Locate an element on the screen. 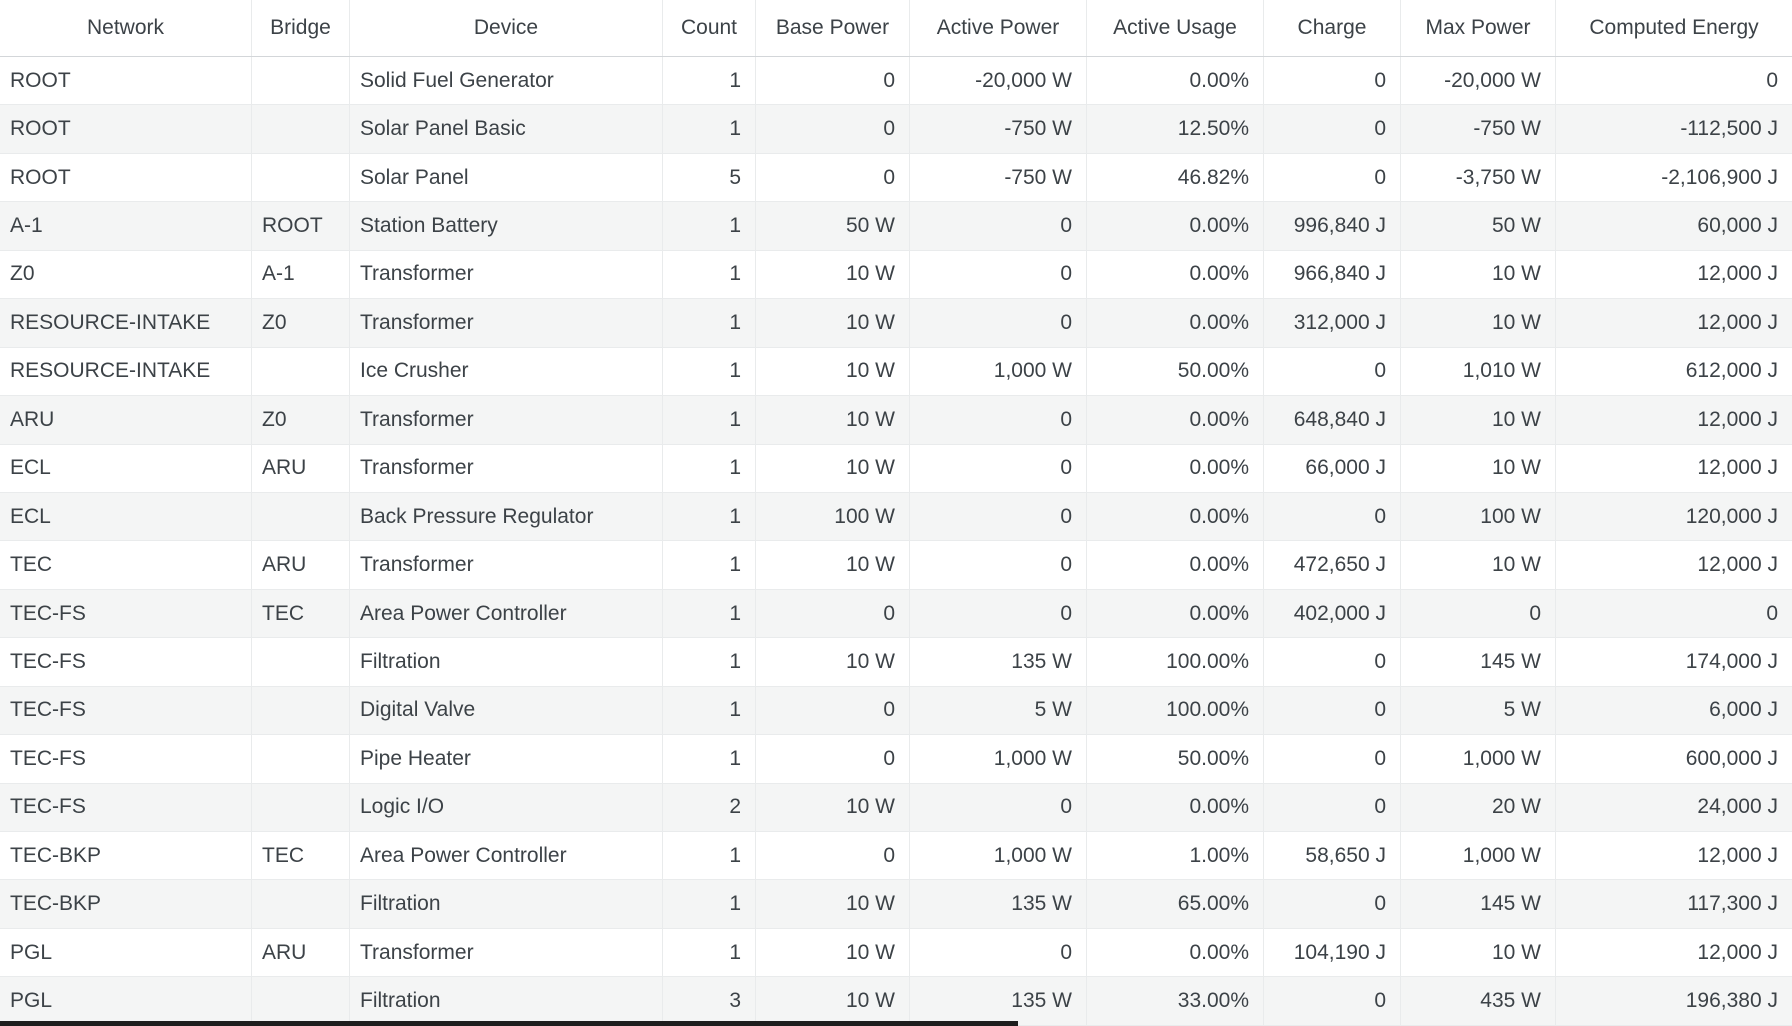 This screenshot has height=1026, width=1792. column-header-active_usage: Active Usage is located at coordinates (1175, 28).